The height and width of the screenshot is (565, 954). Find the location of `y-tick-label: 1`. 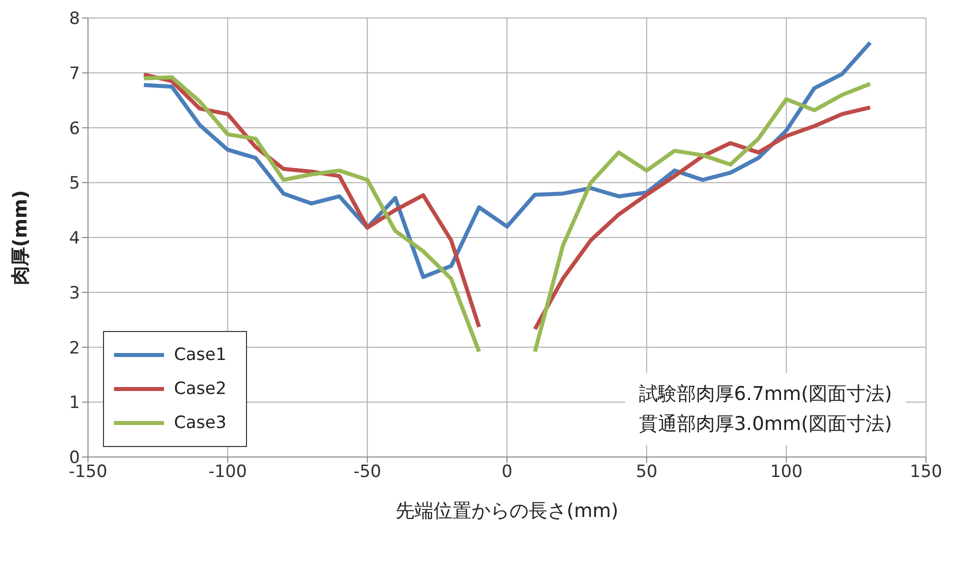

y-tick-label: 1 is located at coordinates (74, 403).